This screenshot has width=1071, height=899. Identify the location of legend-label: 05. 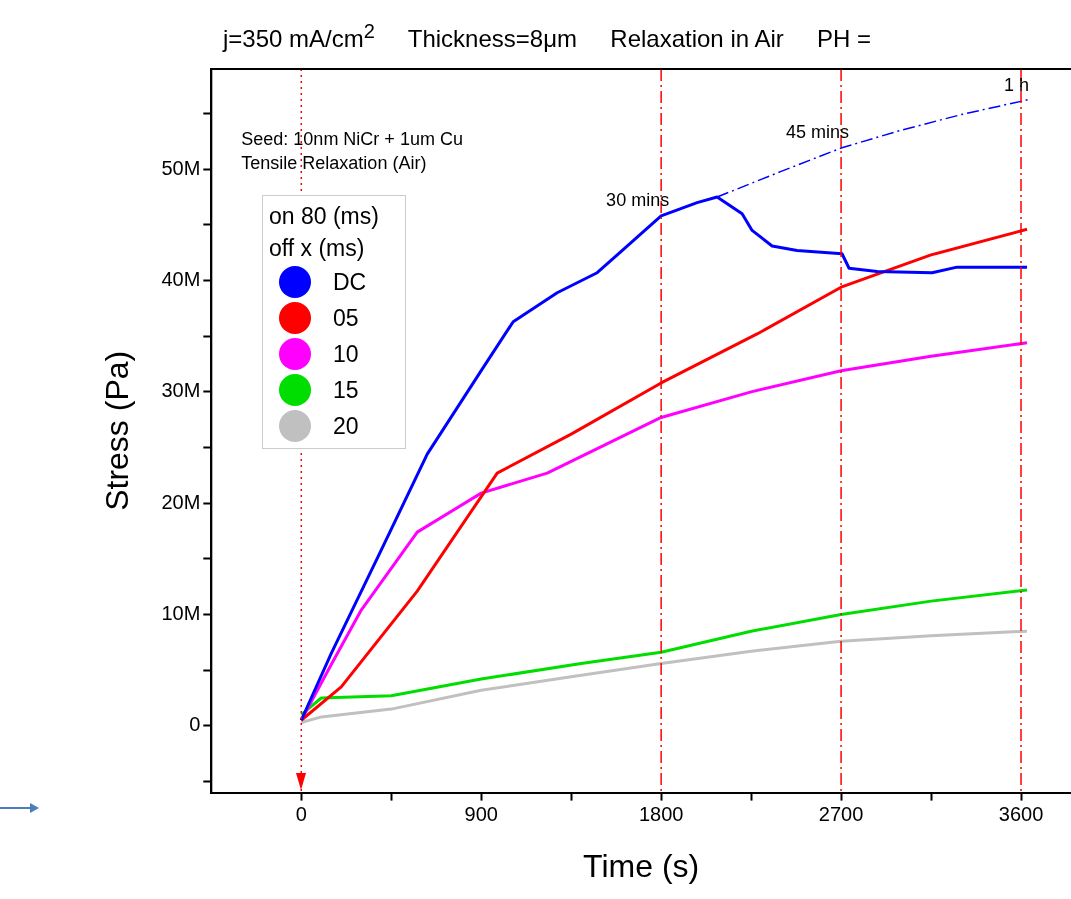
(346, 318).